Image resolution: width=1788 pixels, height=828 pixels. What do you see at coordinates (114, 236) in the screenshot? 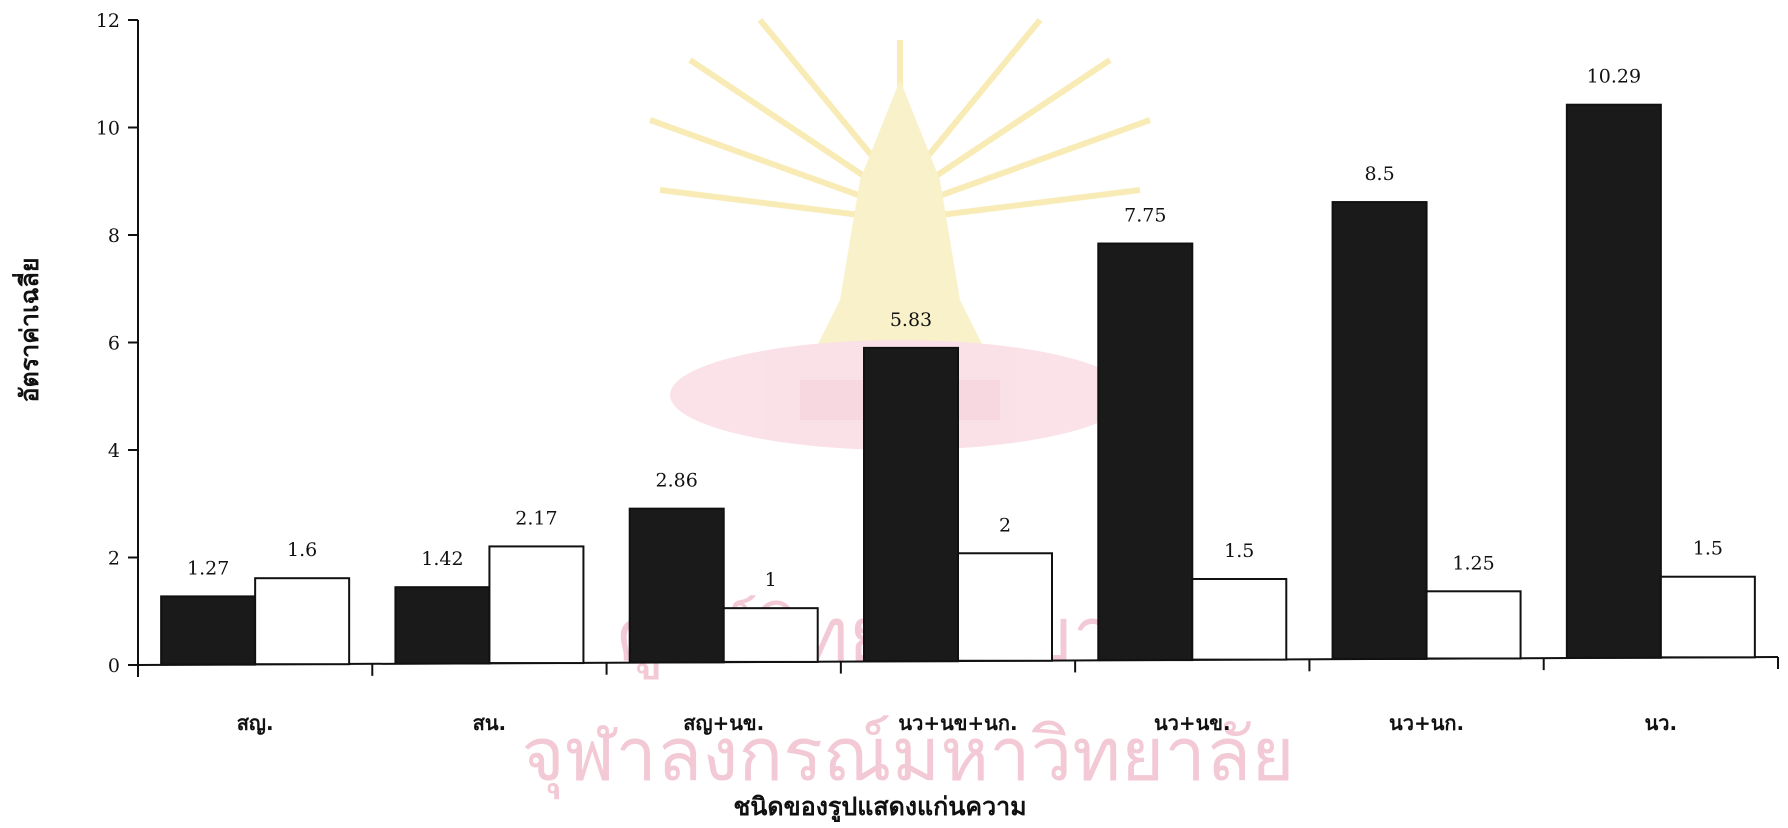
I see `y-tick-label: 8` at bounding box center [114, 236].